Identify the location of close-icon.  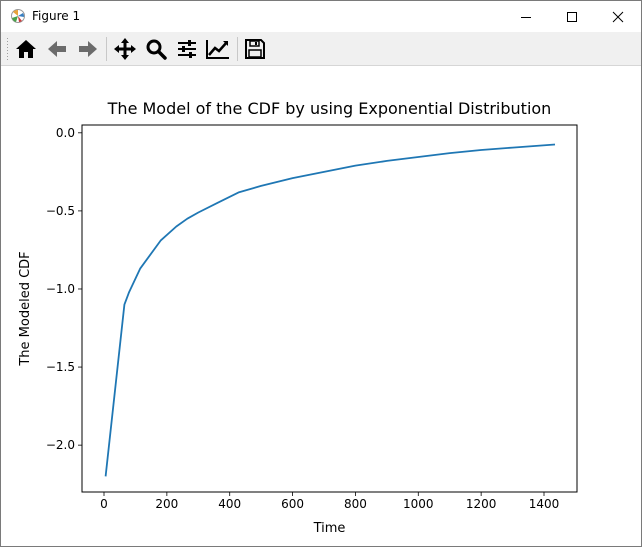
(618, 16).